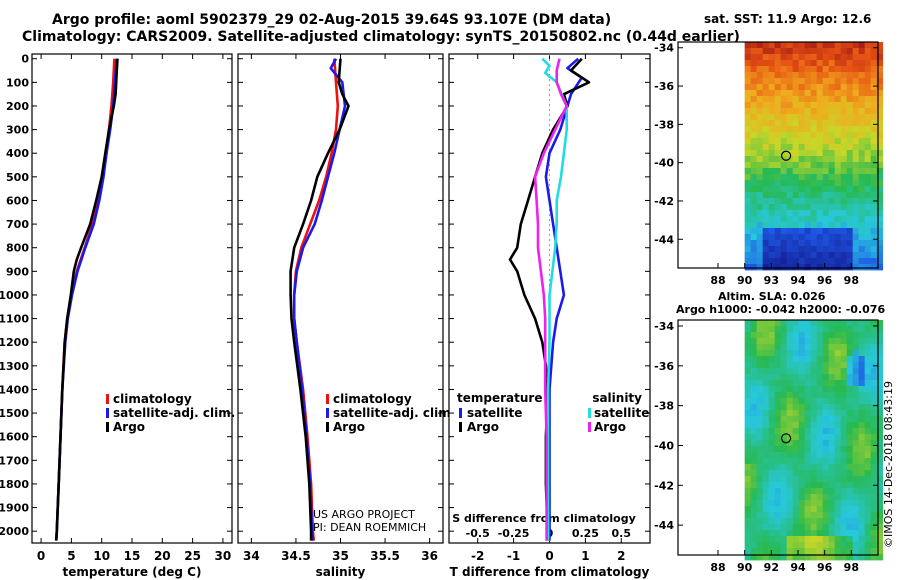 Image resolution: width=900 pixels, height=580 pixels. I want to click on xtick-label-salinity: 34, so click(251, 556).